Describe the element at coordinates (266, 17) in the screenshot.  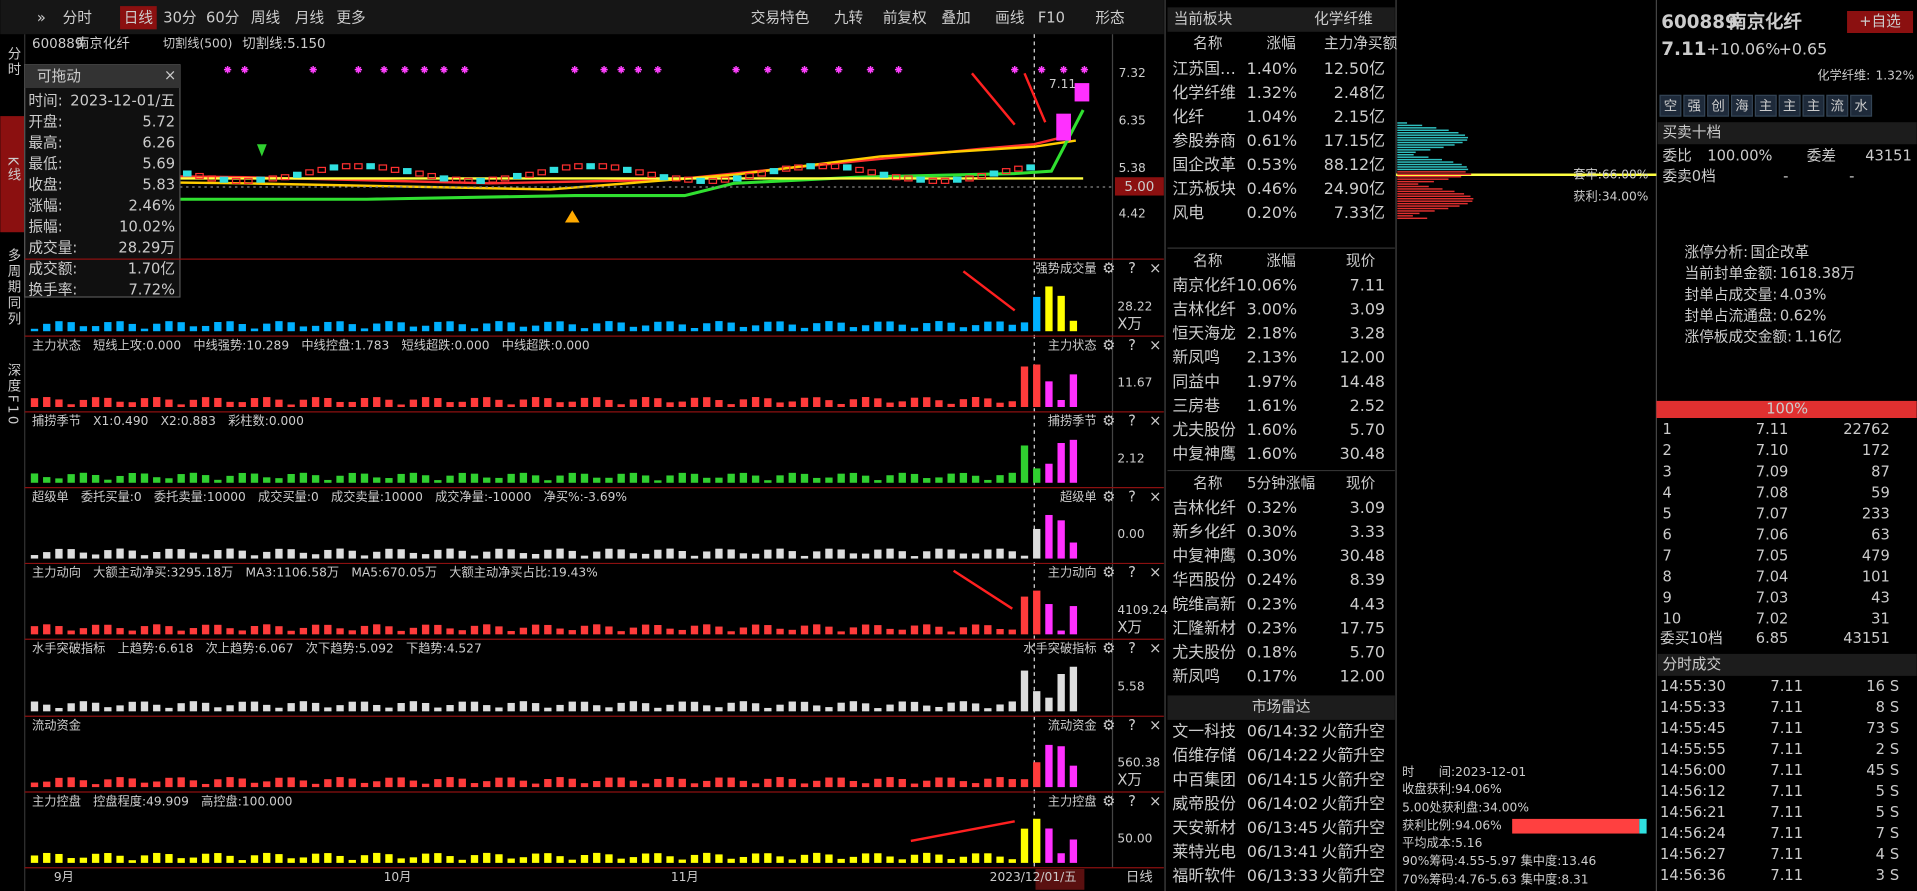
I see `toolbar-tab: 周线` at that location.